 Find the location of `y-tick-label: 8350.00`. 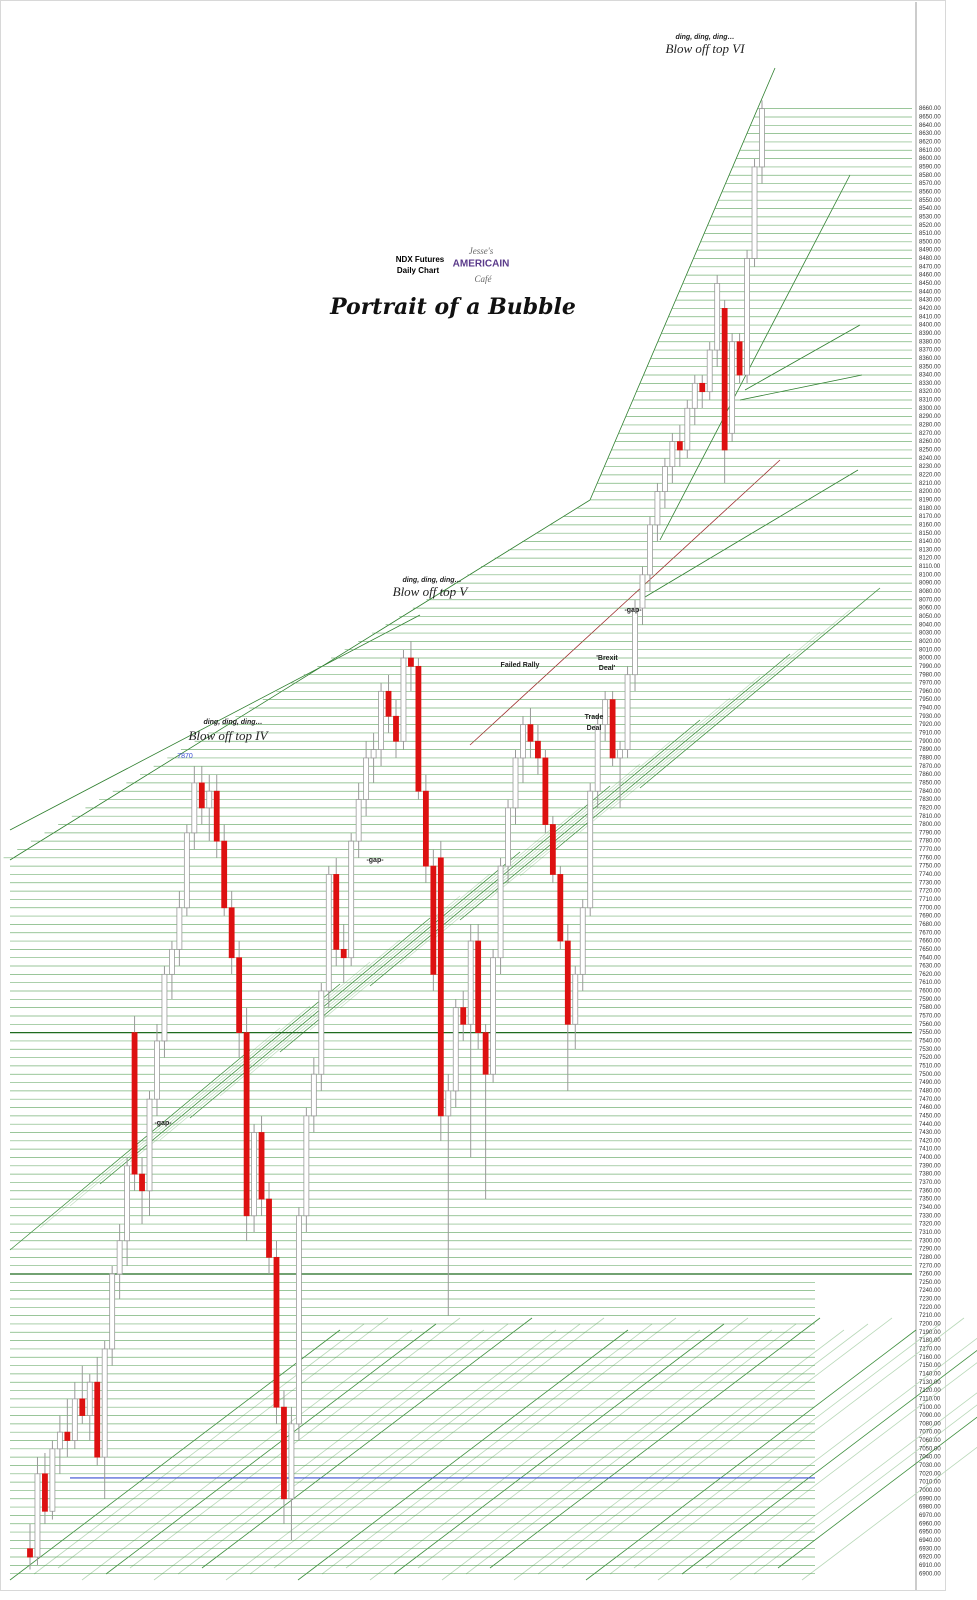

y-tick-label: 8350.00 is located at coordinates (930, 367).